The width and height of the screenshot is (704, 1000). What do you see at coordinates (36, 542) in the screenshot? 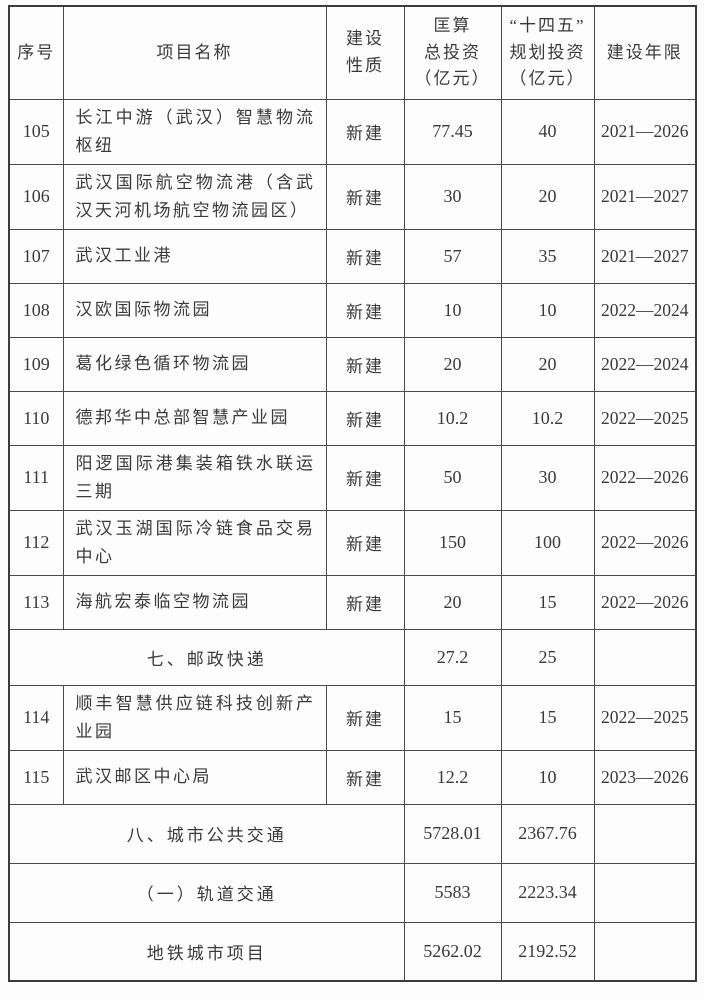
I see `row-number-cell: 112` at bounding box center [36, 542].